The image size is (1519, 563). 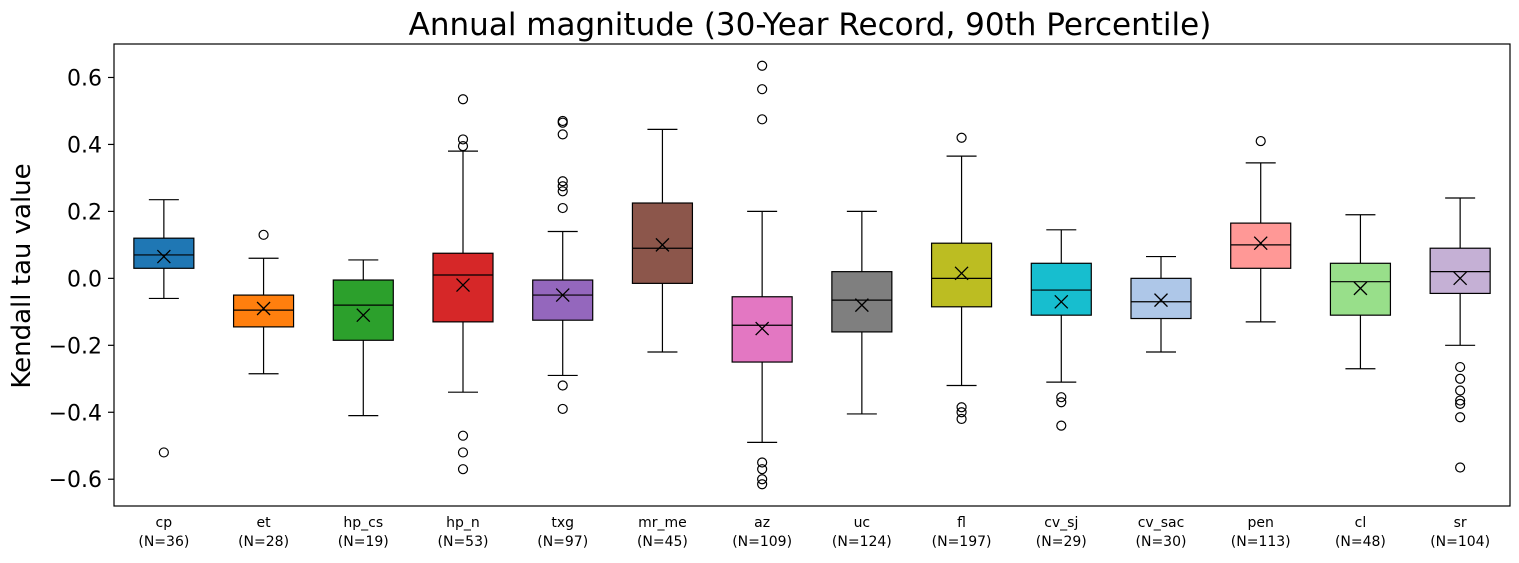 I want to click on box-mr_me, so click(x=662, y=243).